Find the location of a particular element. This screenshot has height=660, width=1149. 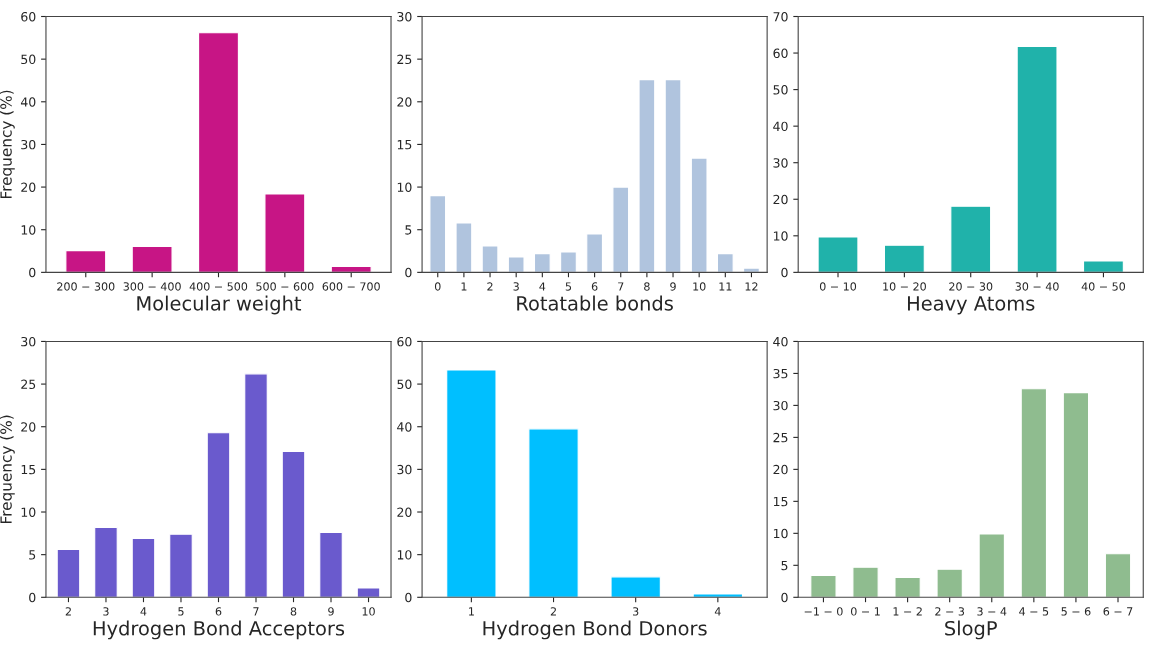

x-tick-label: 200 − 300 is located at coordinates (86, 286).